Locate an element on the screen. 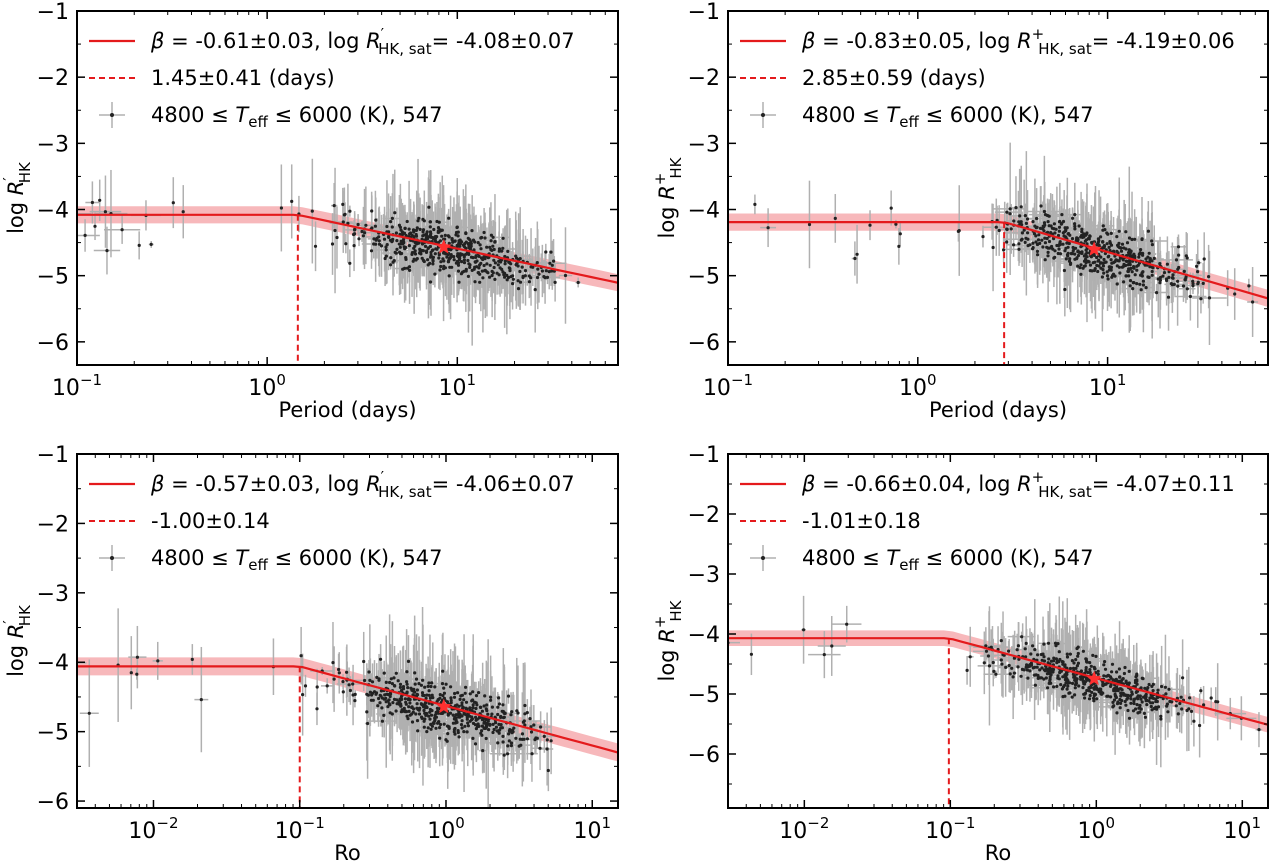  x-tick-label-exponent: 1 is located at coordinates (1122, 380).